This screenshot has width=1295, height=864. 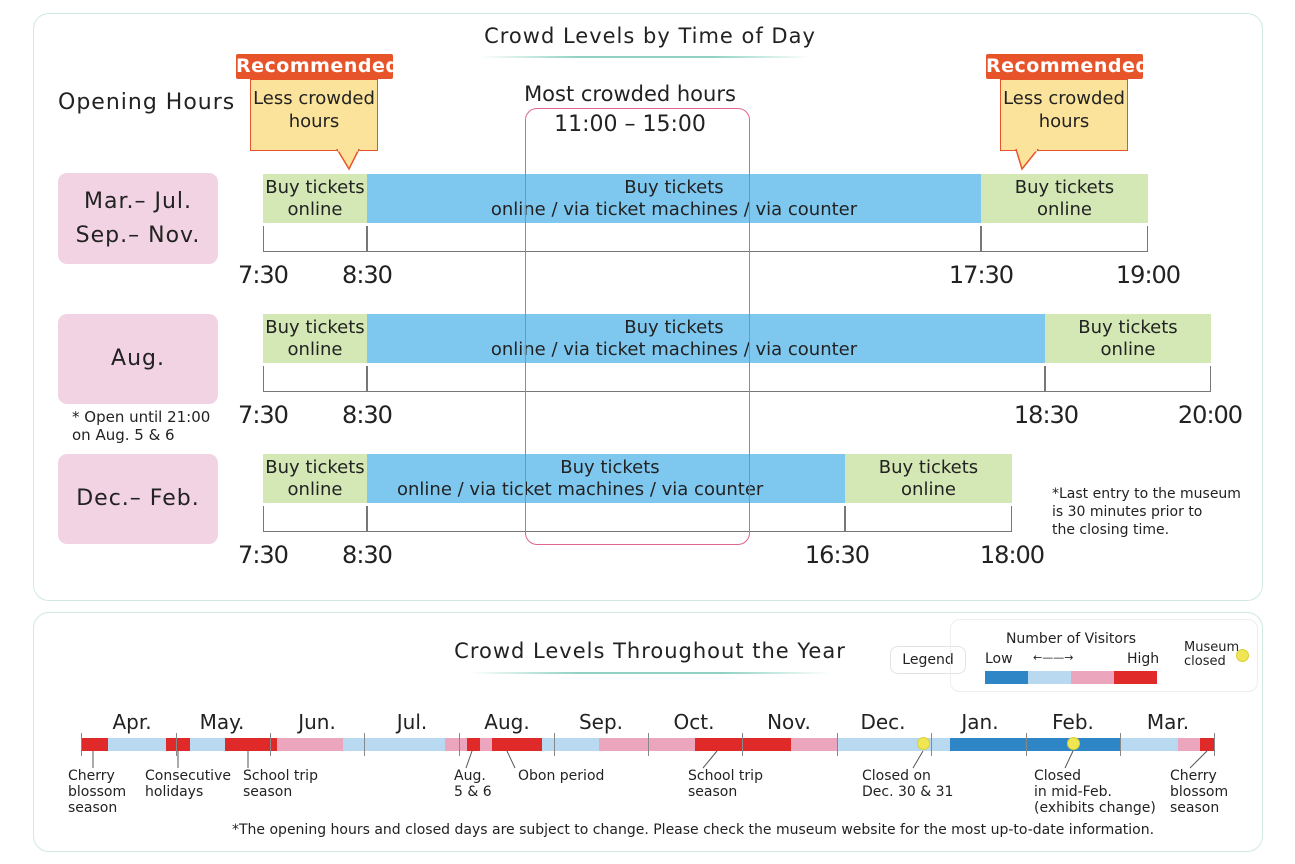 I want to click on recommended-tag-morning: Recommended, so click(x=318, y=66).